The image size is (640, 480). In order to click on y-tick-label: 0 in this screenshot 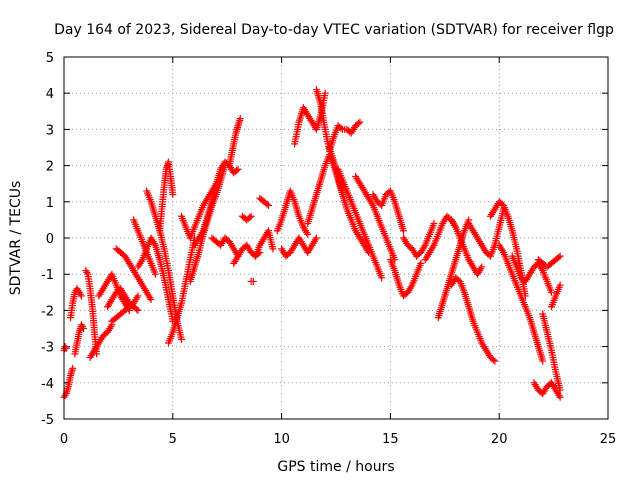, I will do `click(50, 239)`.